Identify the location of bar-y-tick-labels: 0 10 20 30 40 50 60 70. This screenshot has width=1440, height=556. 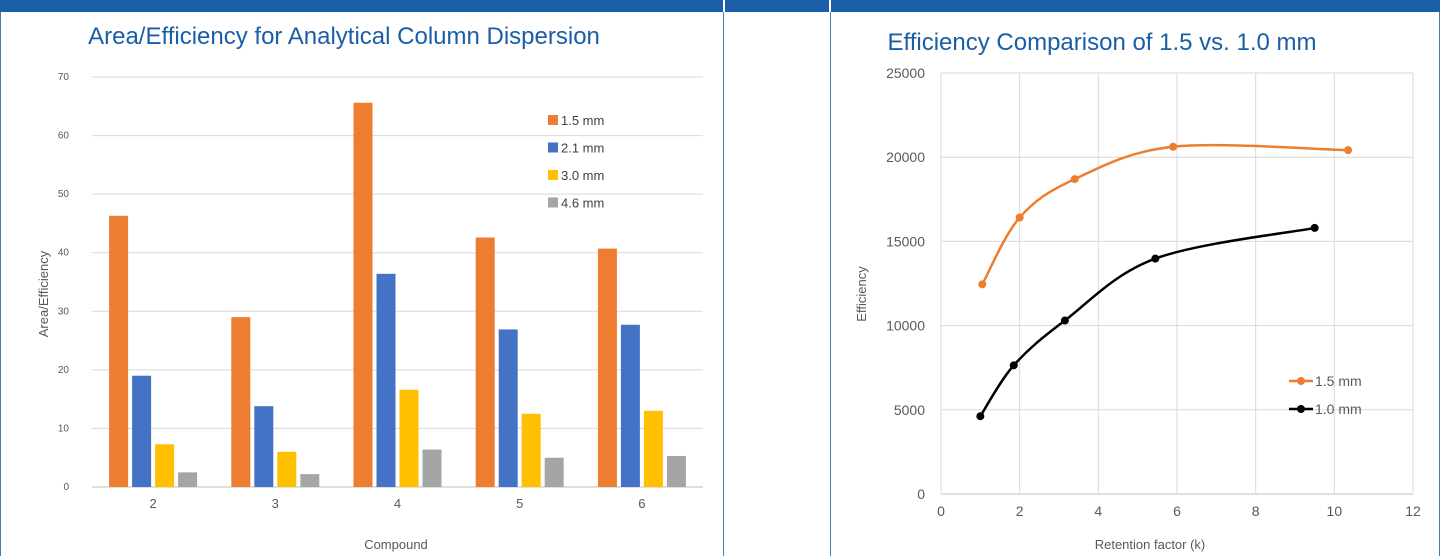
(64, 282).